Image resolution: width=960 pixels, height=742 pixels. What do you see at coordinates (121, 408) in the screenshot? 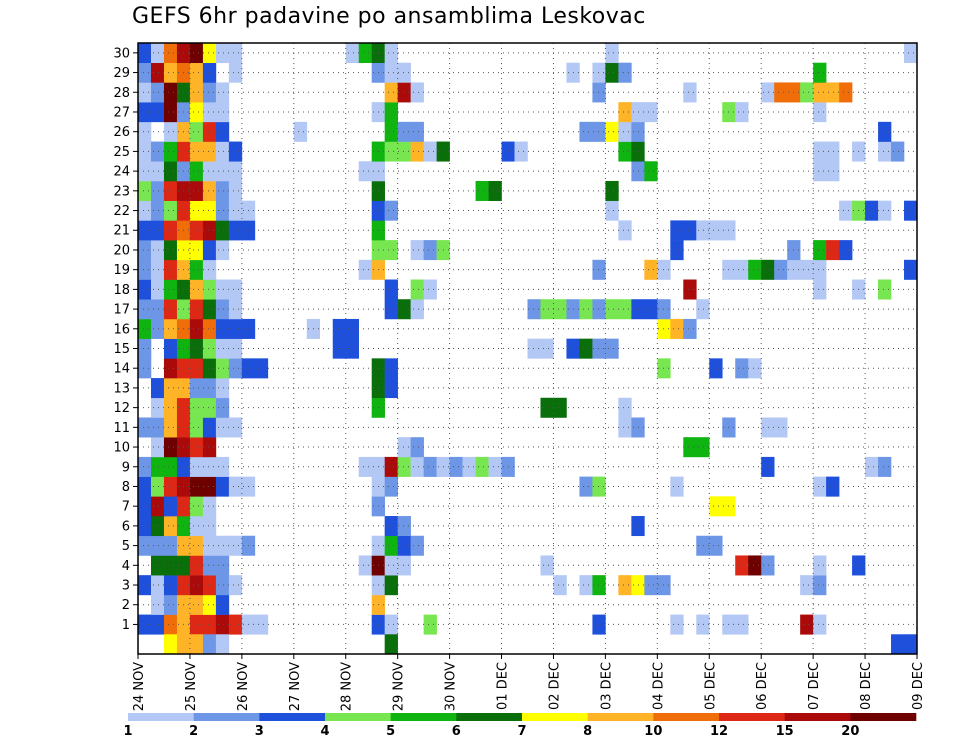
I see `y-tick-label: 12` at bounding box center [121, 408].